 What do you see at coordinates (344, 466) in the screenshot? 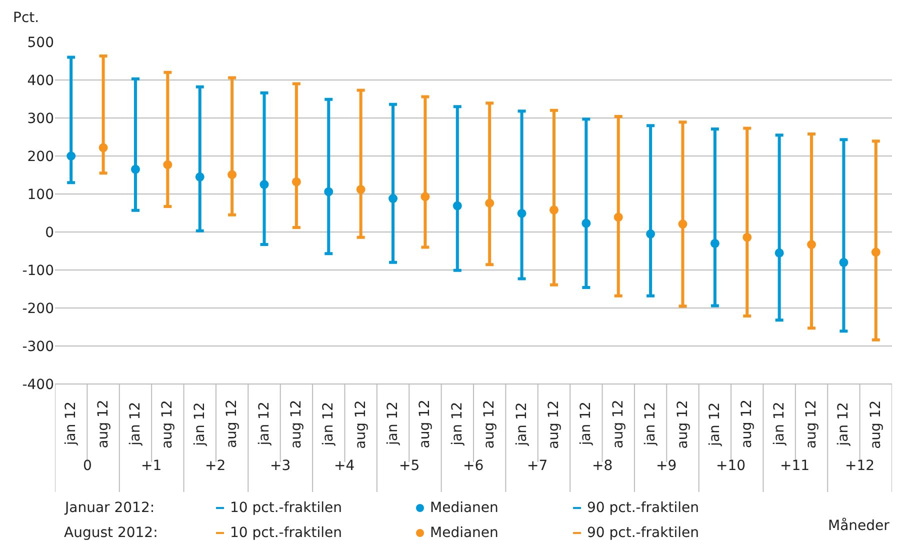
I see `x-tick-label: +4` at bounding box center [344, 466].